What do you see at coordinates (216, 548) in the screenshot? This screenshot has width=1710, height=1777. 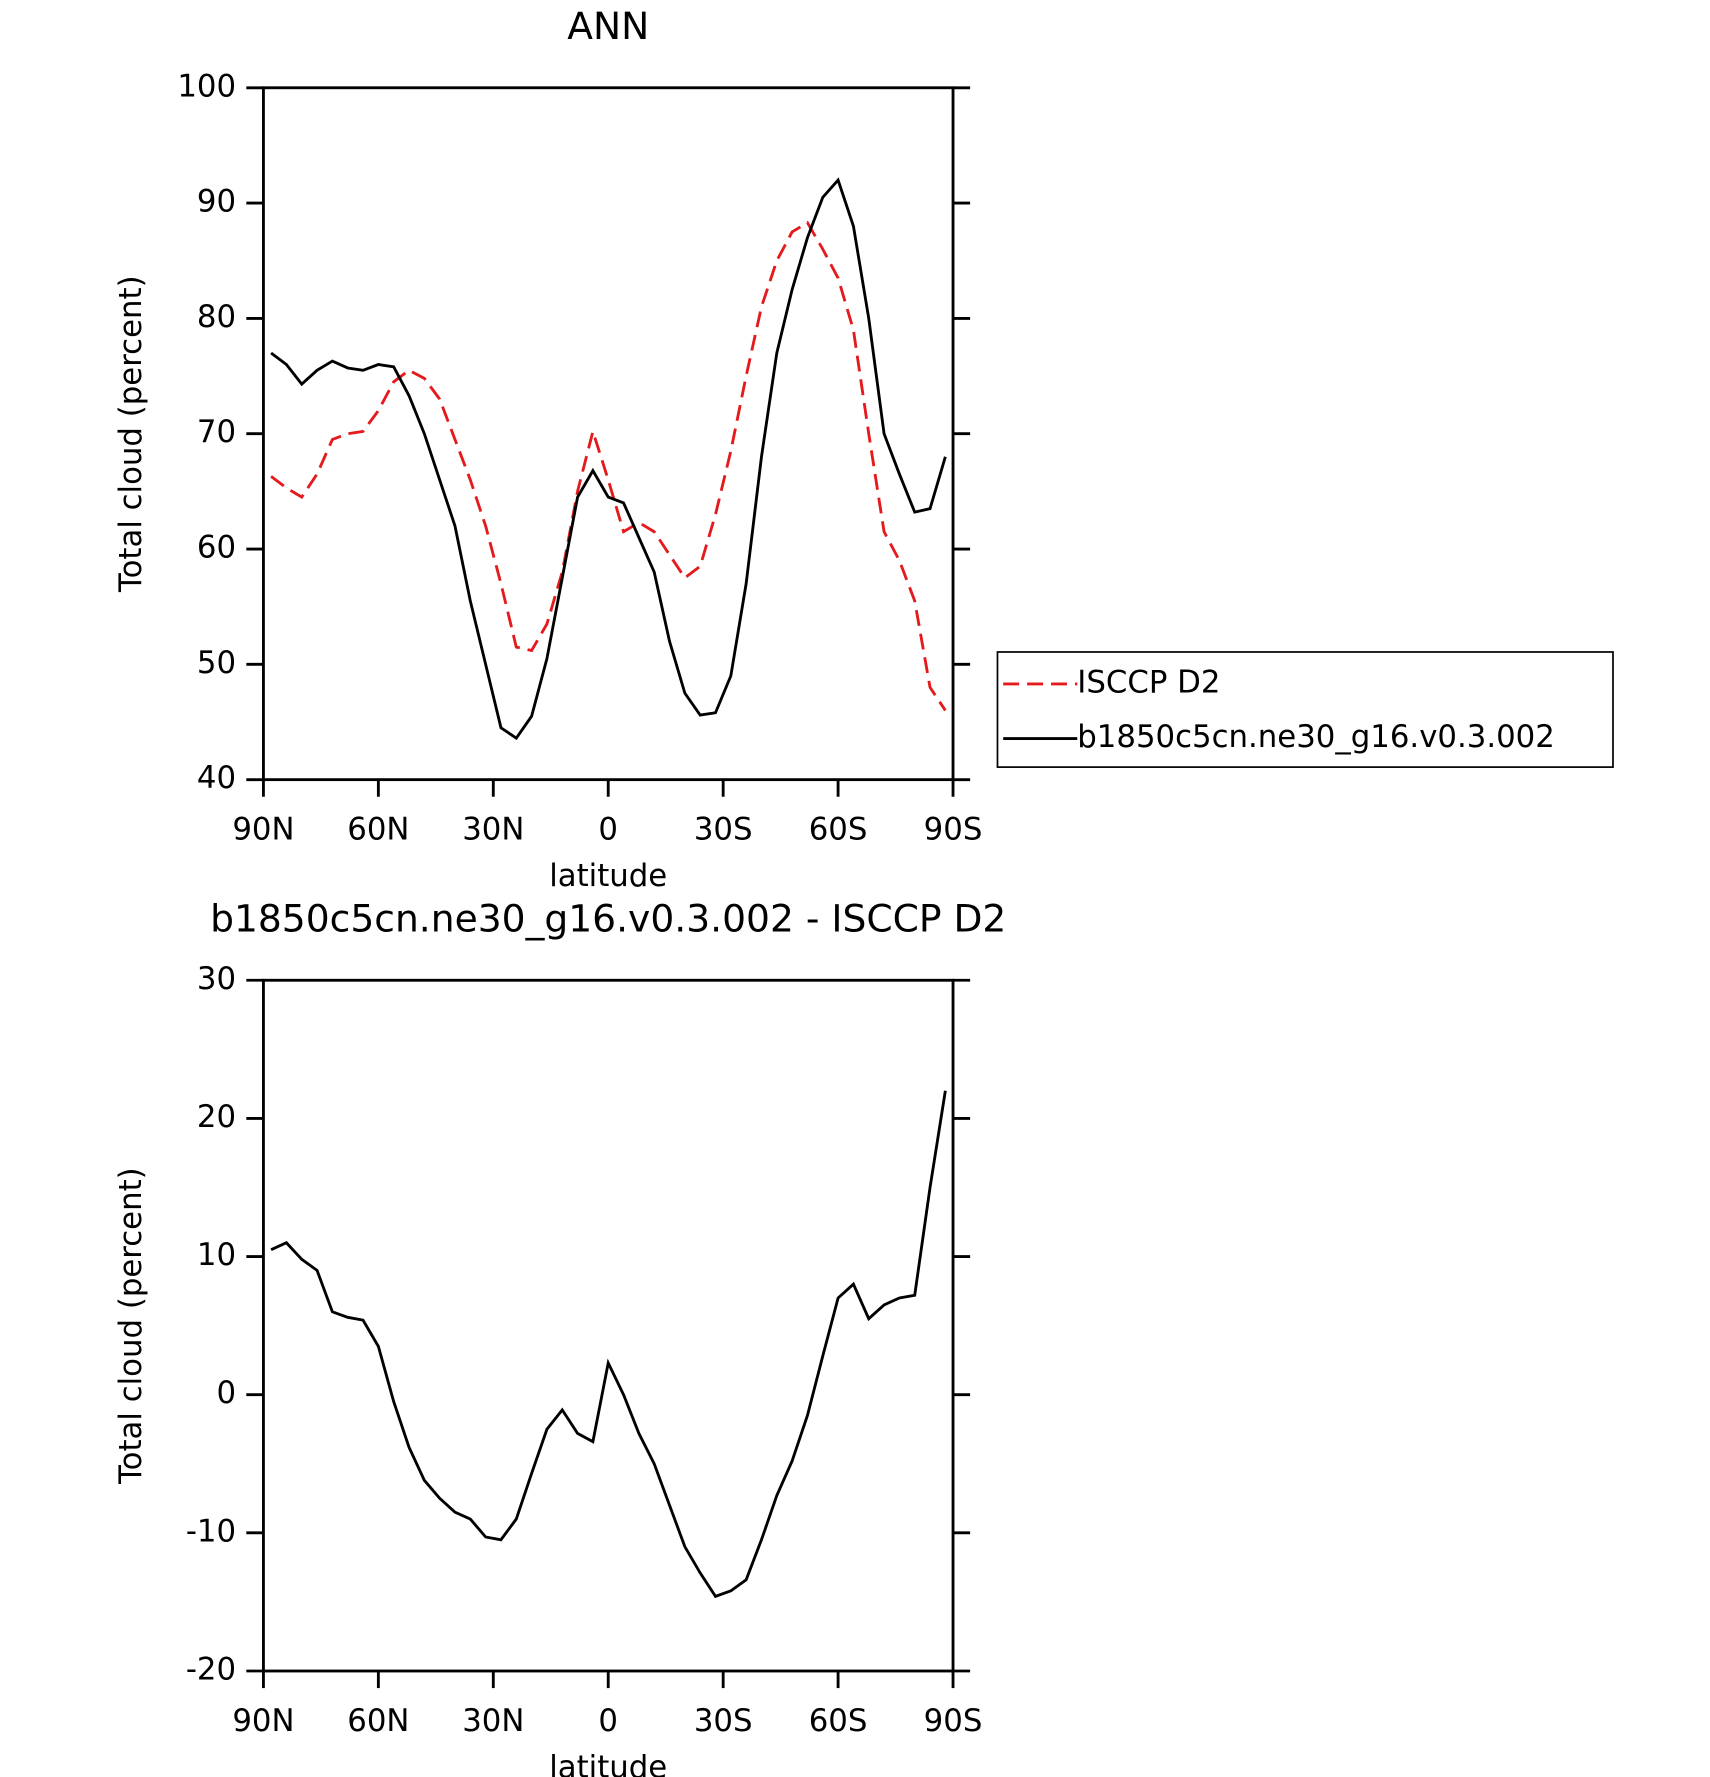 I see `y-tick-label: 60` at bounding box center [216, 548].